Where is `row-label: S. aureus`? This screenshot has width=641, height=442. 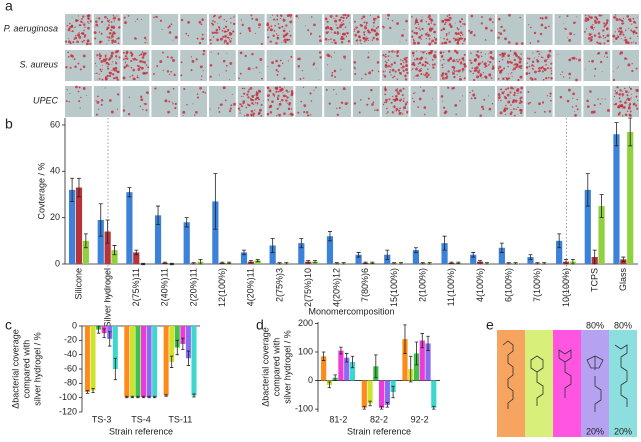
row-label: S. aureus is located at coordinates (38, 64).